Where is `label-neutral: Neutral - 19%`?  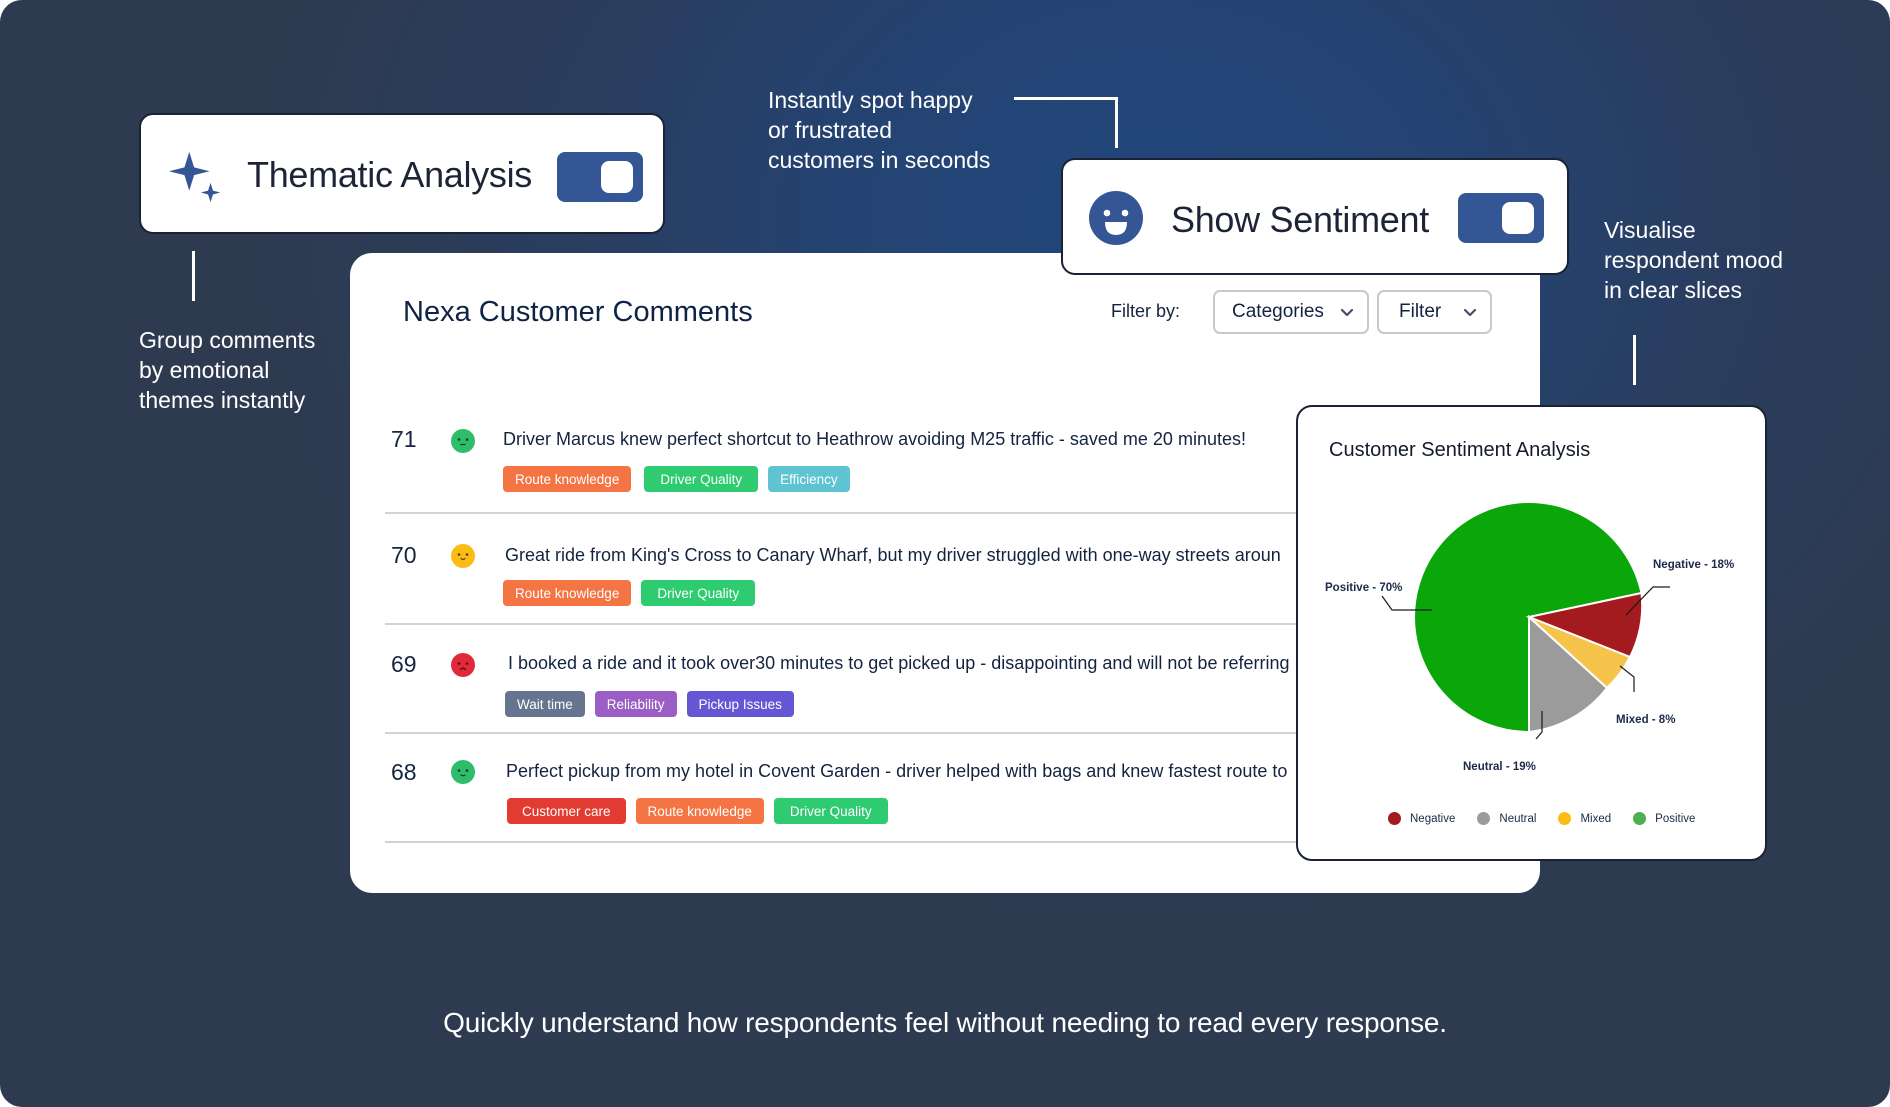 label-neutral: Neutral - 19% is located at coordinates (1499, 767).